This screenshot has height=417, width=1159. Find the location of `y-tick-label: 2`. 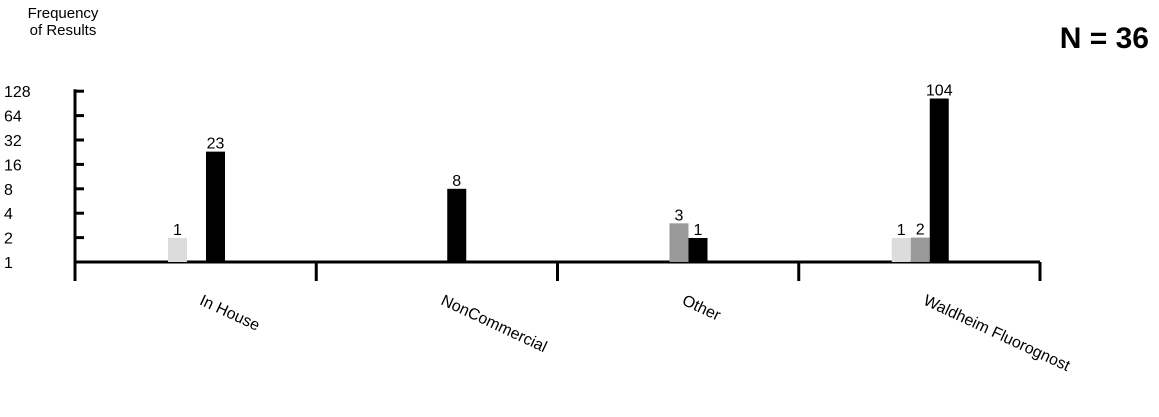

y-tick-label: 2 is located at coordinates (8, 239).